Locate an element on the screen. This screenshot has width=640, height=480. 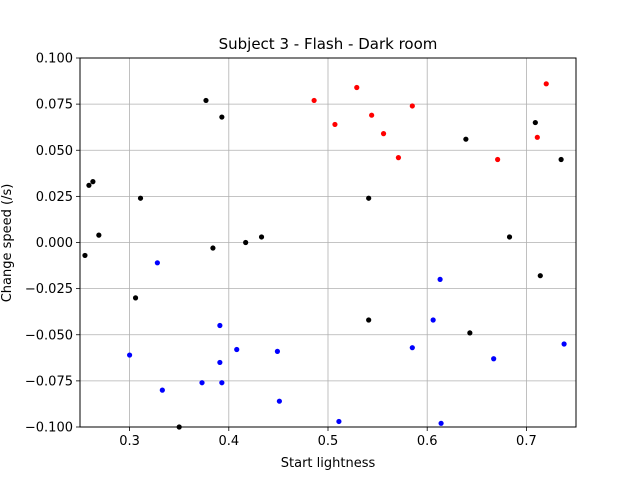
y-tick-label: 0.025 is located at coordinates (54, 197).